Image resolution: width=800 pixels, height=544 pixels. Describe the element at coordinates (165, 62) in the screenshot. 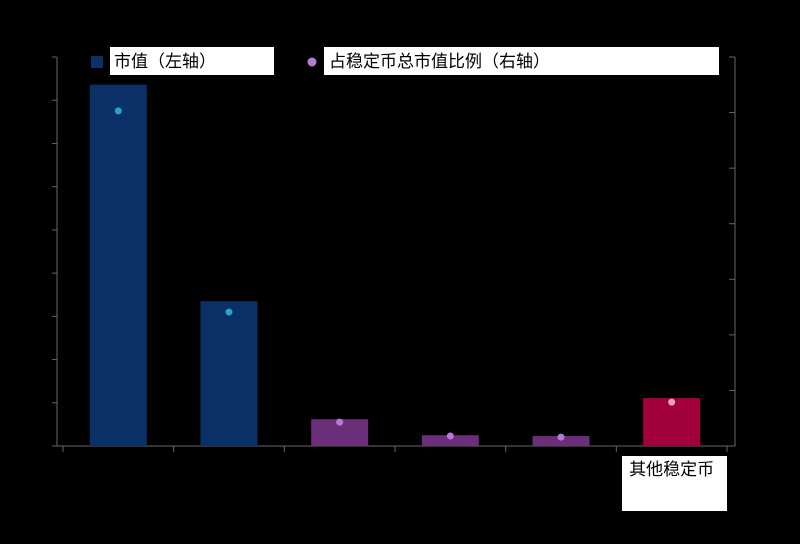

I see `legend-label: 市值（左轴）` at that location.